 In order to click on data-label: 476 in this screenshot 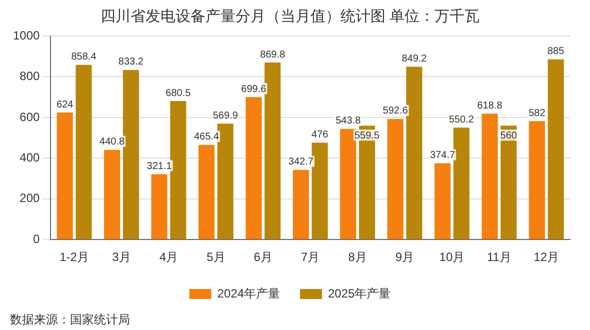, I will do `click(320, 134)`.